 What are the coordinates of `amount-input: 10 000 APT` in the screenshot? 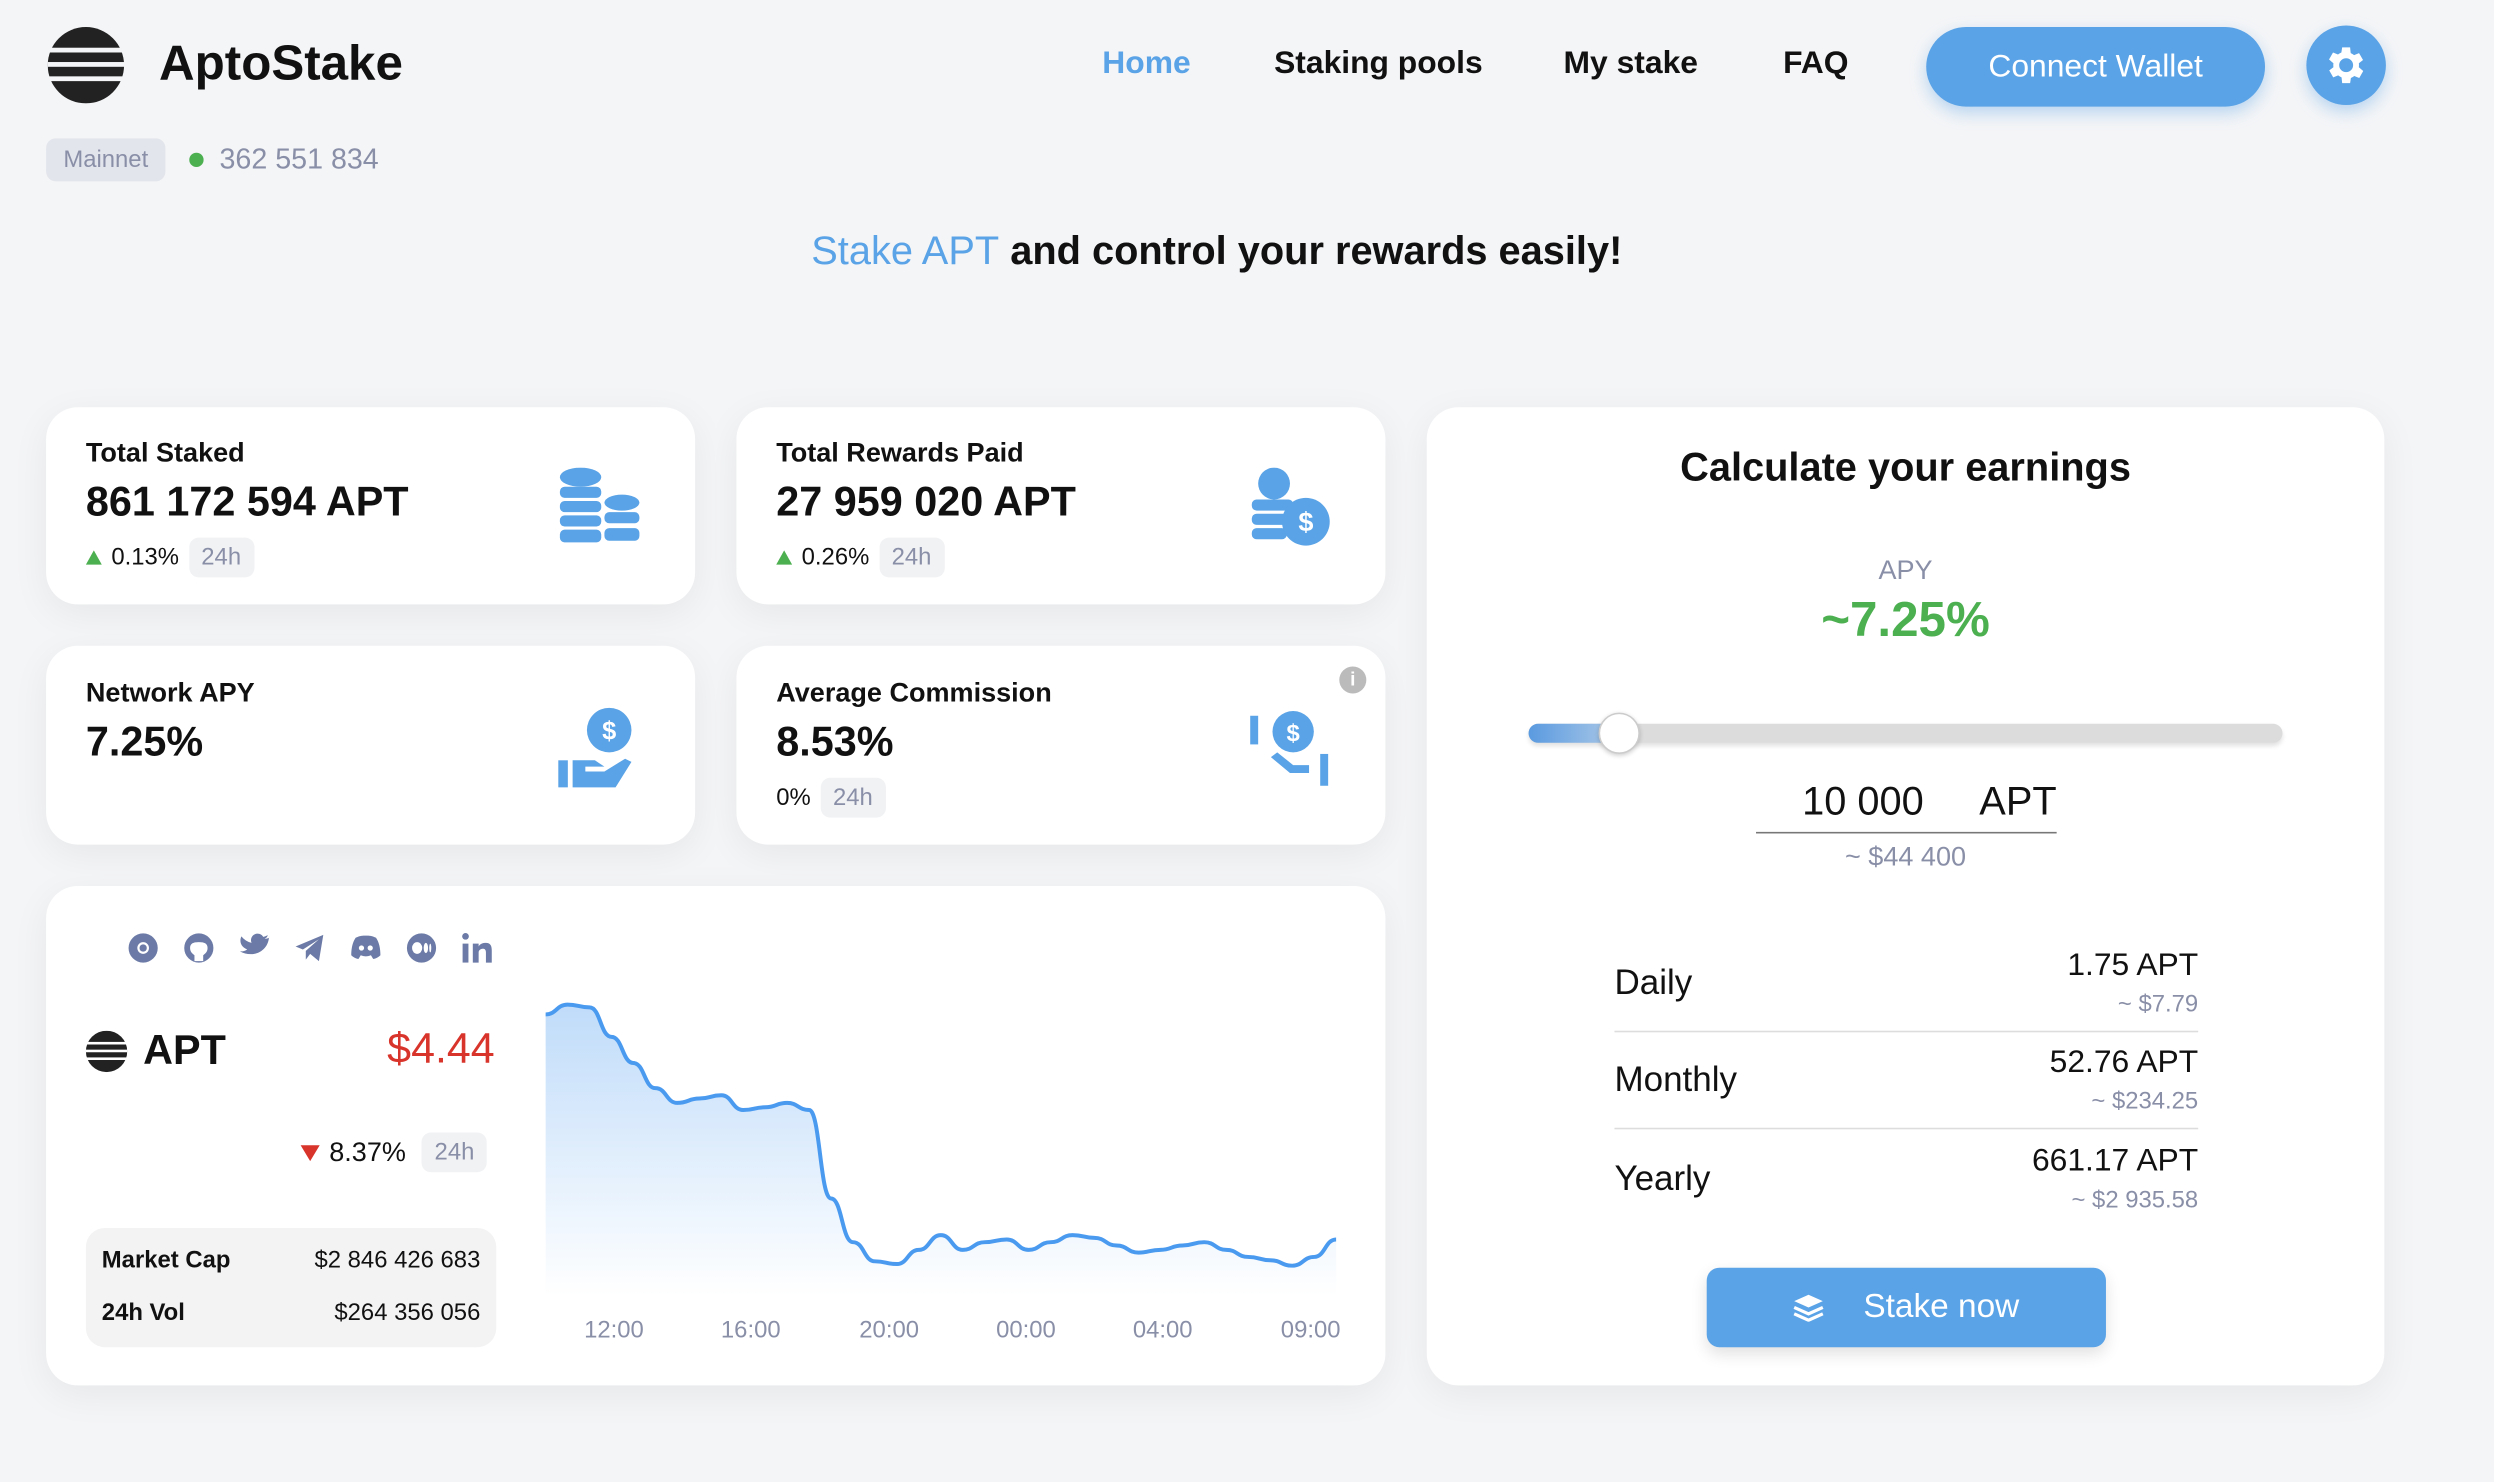 It's located at (1906, 804).